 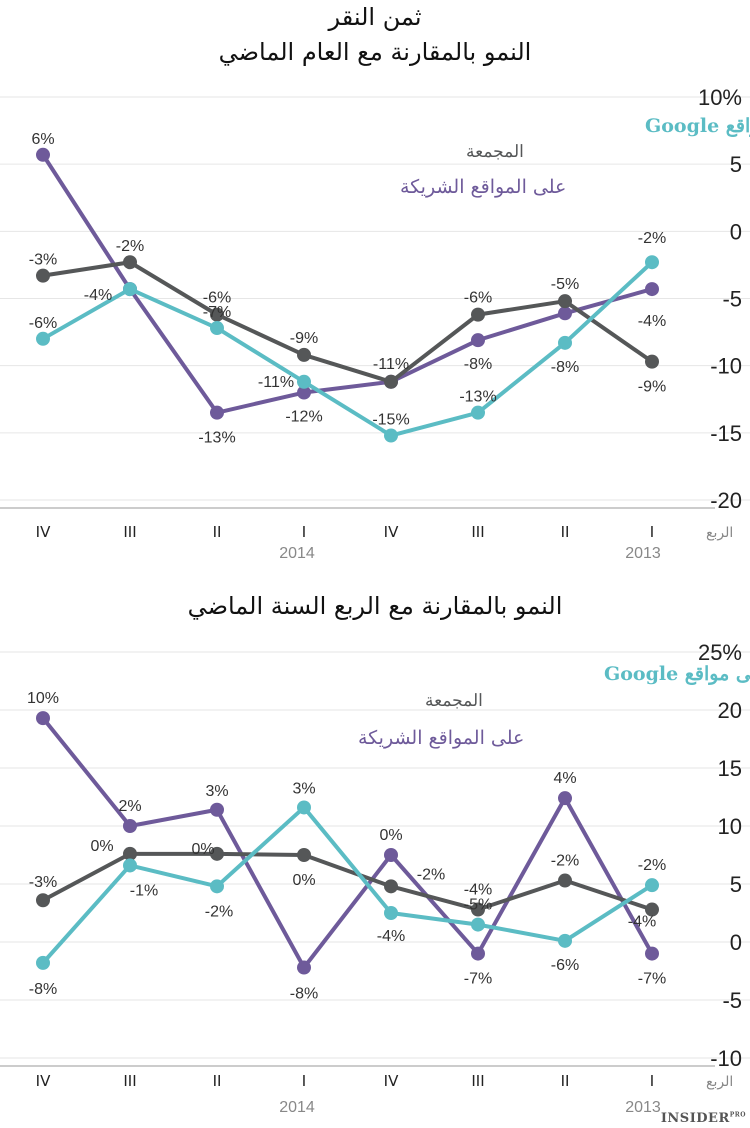 What do you see at coordinates (217, 312) in the screenshot?
I see `chart1-data-label-google: -7%` at bounding box center [217, 312].